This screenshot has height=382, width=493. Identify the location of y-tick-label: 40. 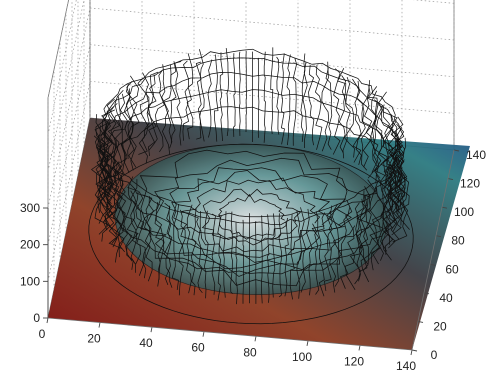
(446, 298).